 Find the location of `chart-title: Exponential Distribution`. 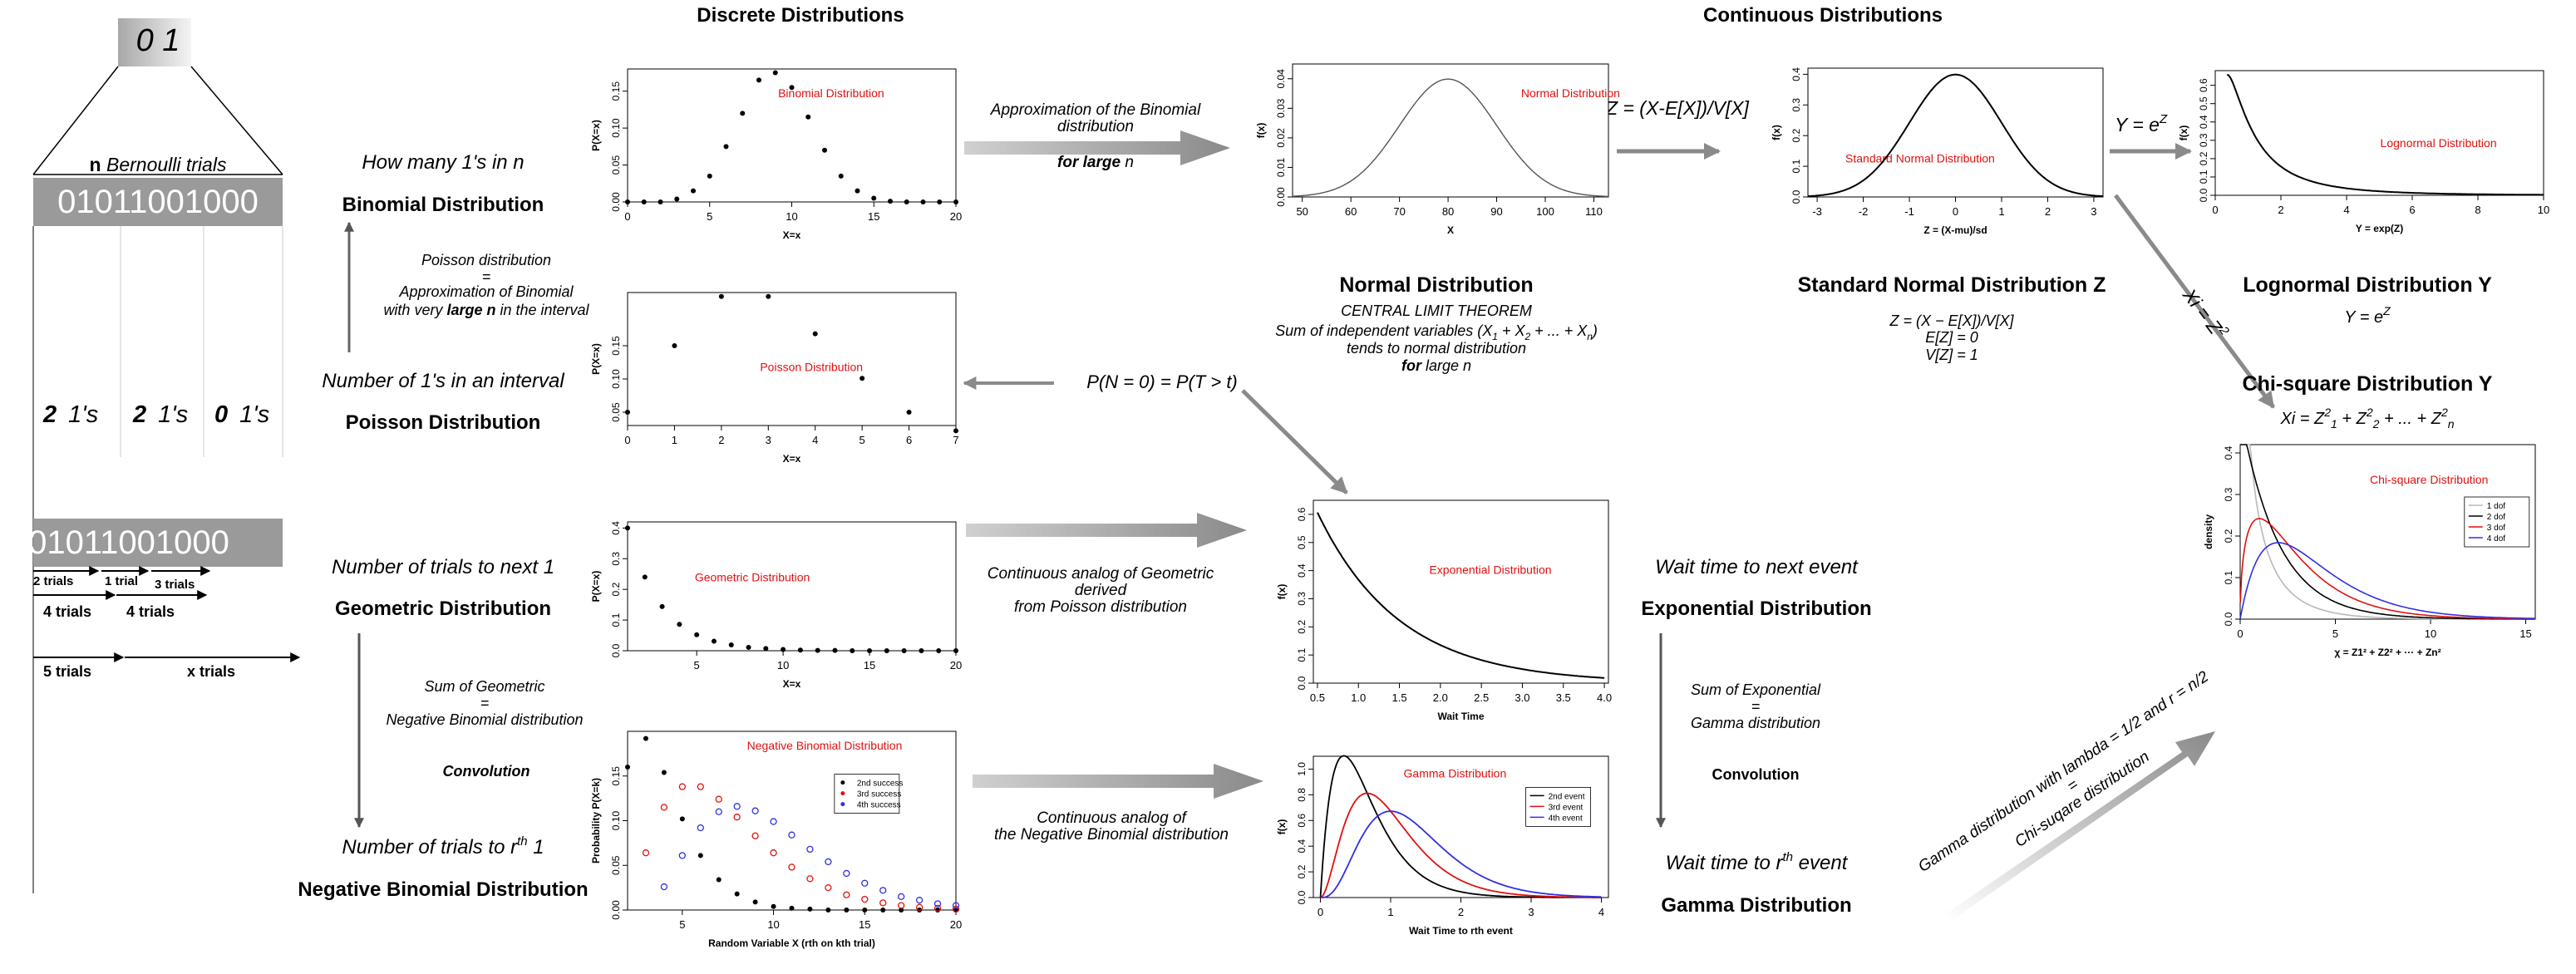

chart-title: Exponential Distribution is located at coordinates (1490, 570).